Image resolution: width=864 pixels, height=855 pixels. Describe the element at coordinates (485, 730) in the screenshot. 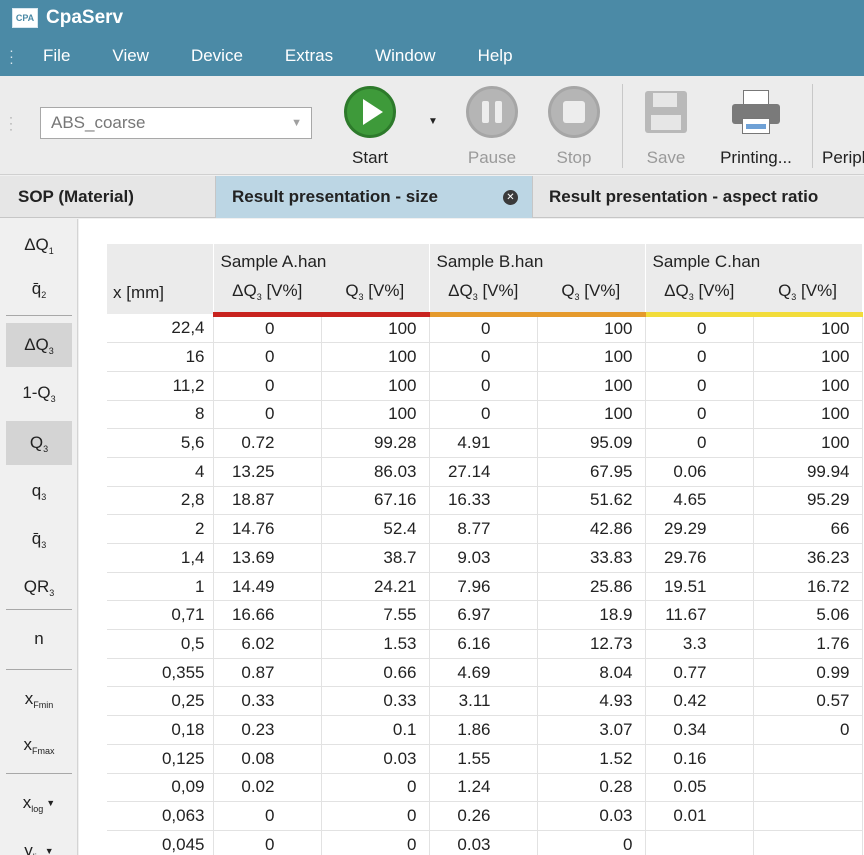

I see `table-row: 0,18 0.23 0.1 1.86 3.07 0.34 0` at that location.